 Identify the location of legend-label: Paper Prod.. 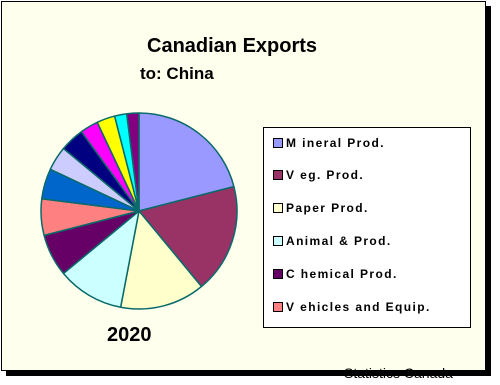
(327, 208).